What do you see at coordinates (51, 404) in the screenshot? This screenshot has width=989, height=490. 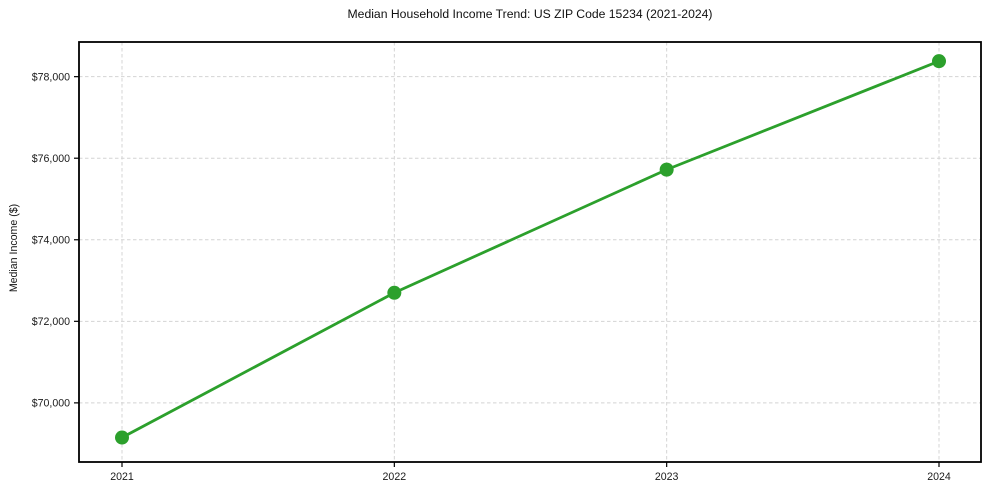 I see `y-tick-label: $70,000` at bounding box center [51, 404].